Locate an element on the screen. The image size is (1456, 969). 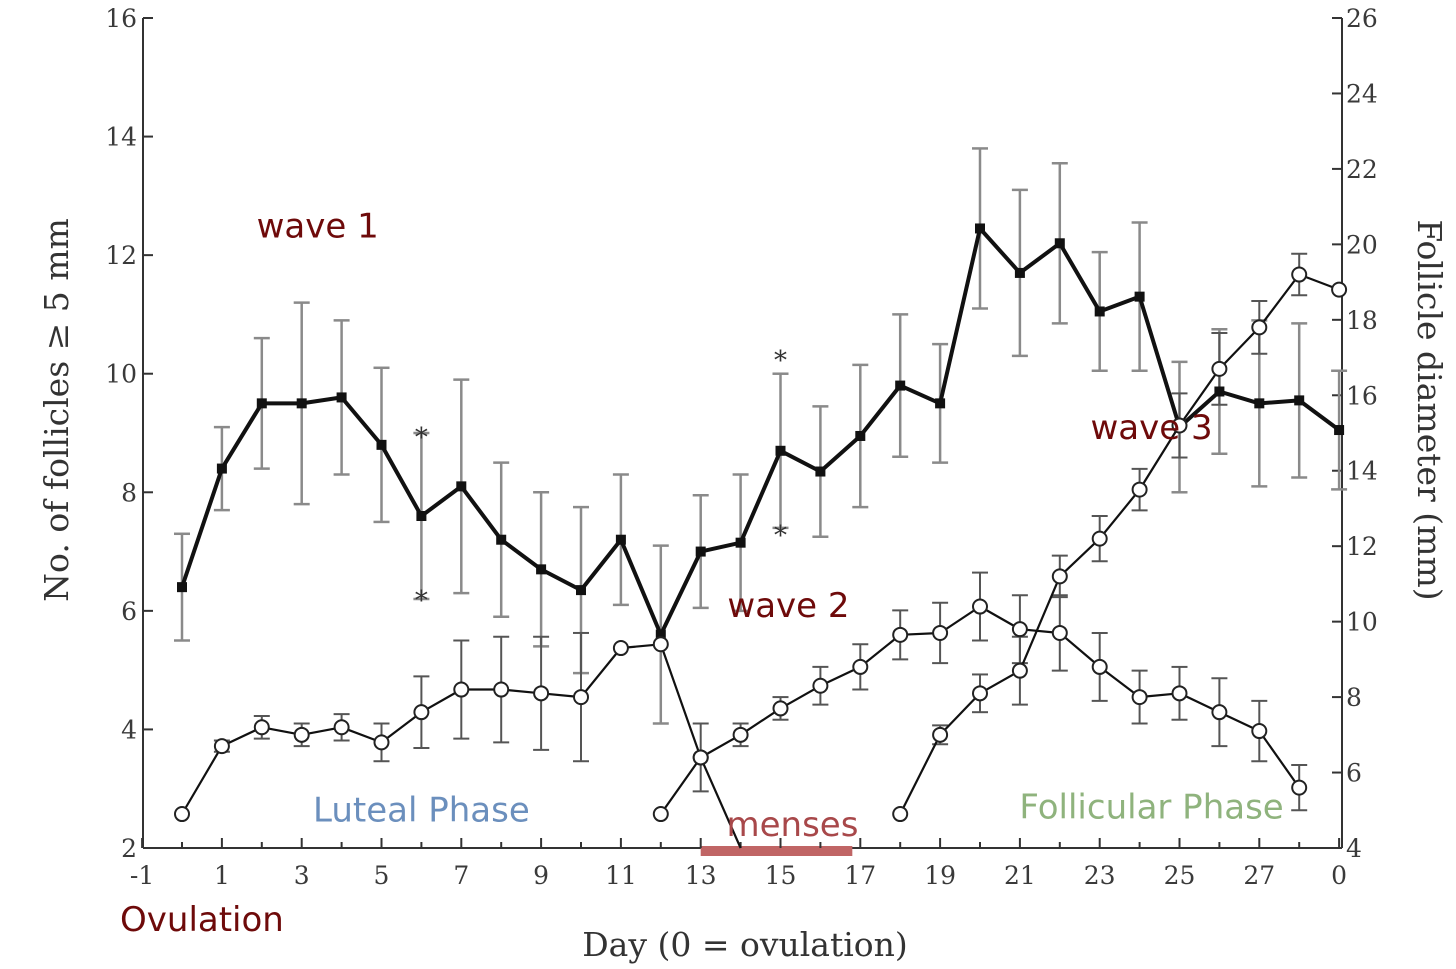
y-left-tick-label: 14 is located at coordinates (121, 137).